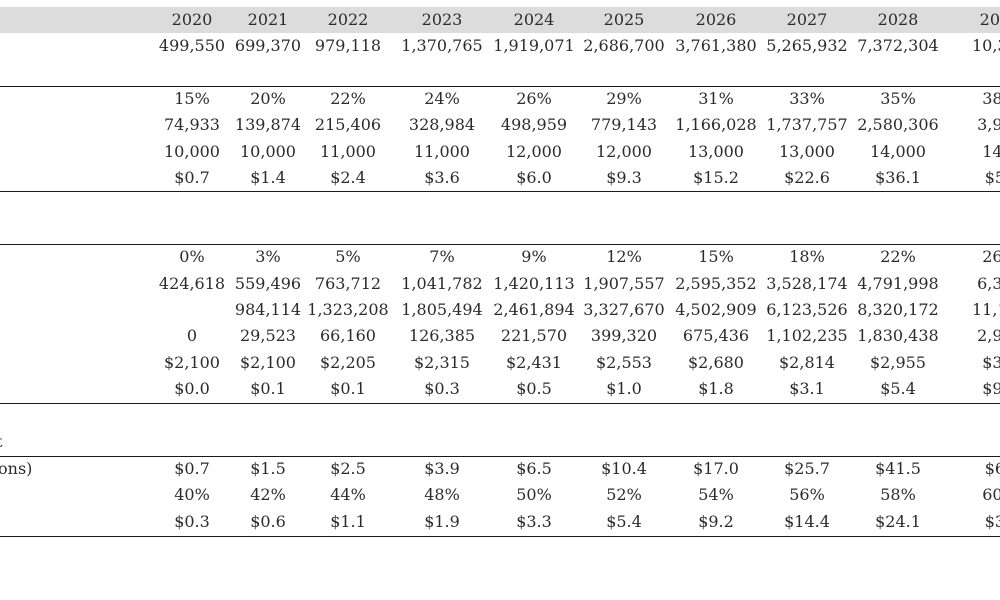 The image size is (1000, 600). Describe the element at coordinates (807, 388) in the screenshot. I see `table-cell: $3.1` at that location.